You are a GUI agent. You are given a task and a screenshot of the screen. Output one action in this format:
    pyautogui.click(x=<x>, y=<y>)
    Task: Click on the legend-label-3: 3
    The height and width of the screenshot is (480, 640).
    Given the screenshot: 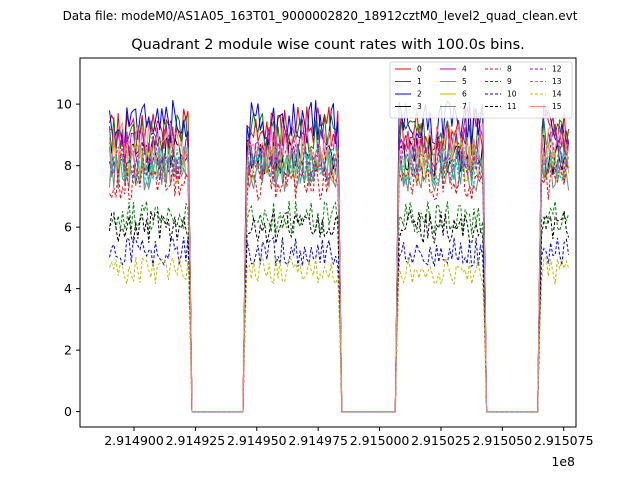 What is the action you would take?
    pyautogui.click(x=419, y=106)
    